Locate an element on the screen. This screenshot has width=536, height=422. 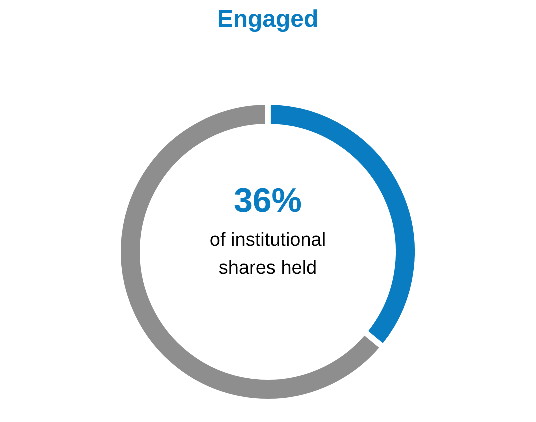
text: shares held is located at coordinates (268, 268).